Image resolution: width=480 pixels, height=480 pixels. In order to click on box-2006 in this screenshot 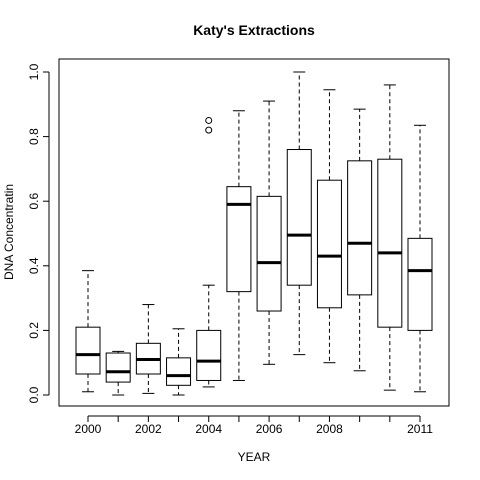, I will do `click(269, 232)`.